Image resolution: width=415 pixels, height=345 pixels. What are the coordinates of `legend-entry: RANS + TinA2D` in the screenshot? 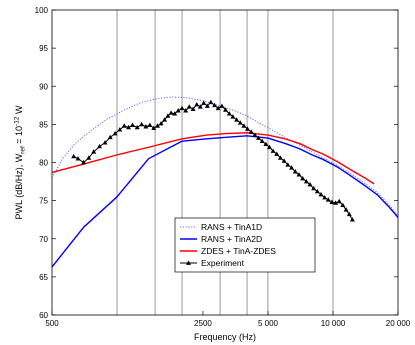 It's located at (221, 239).